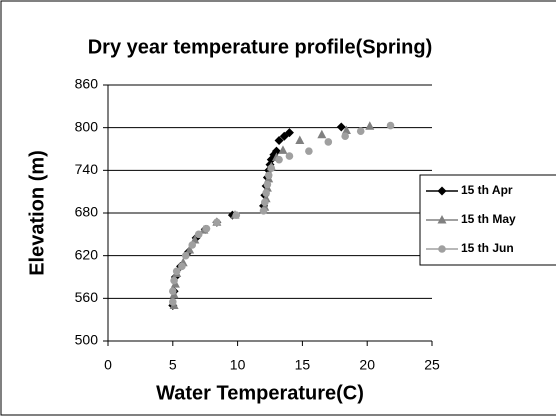  Describe the element at coordinates (303, 365) in the screenshot. I see `x-tick-label: 15` at that location.